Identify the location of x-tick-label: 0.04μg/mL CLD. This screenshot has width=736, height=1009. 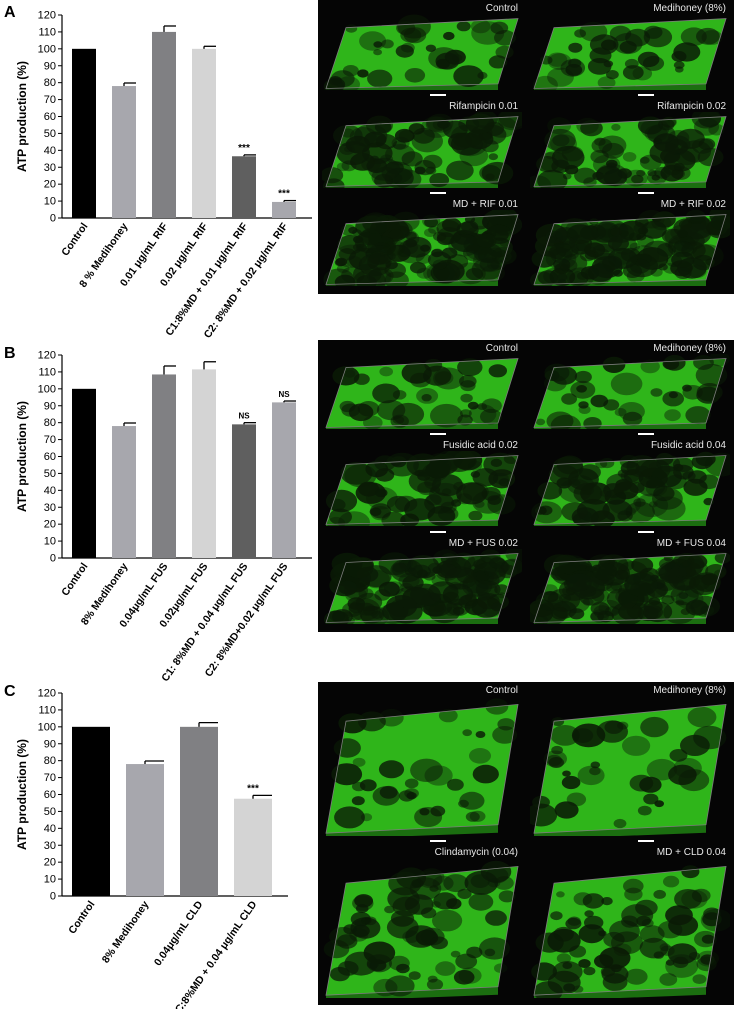
(179, 933).